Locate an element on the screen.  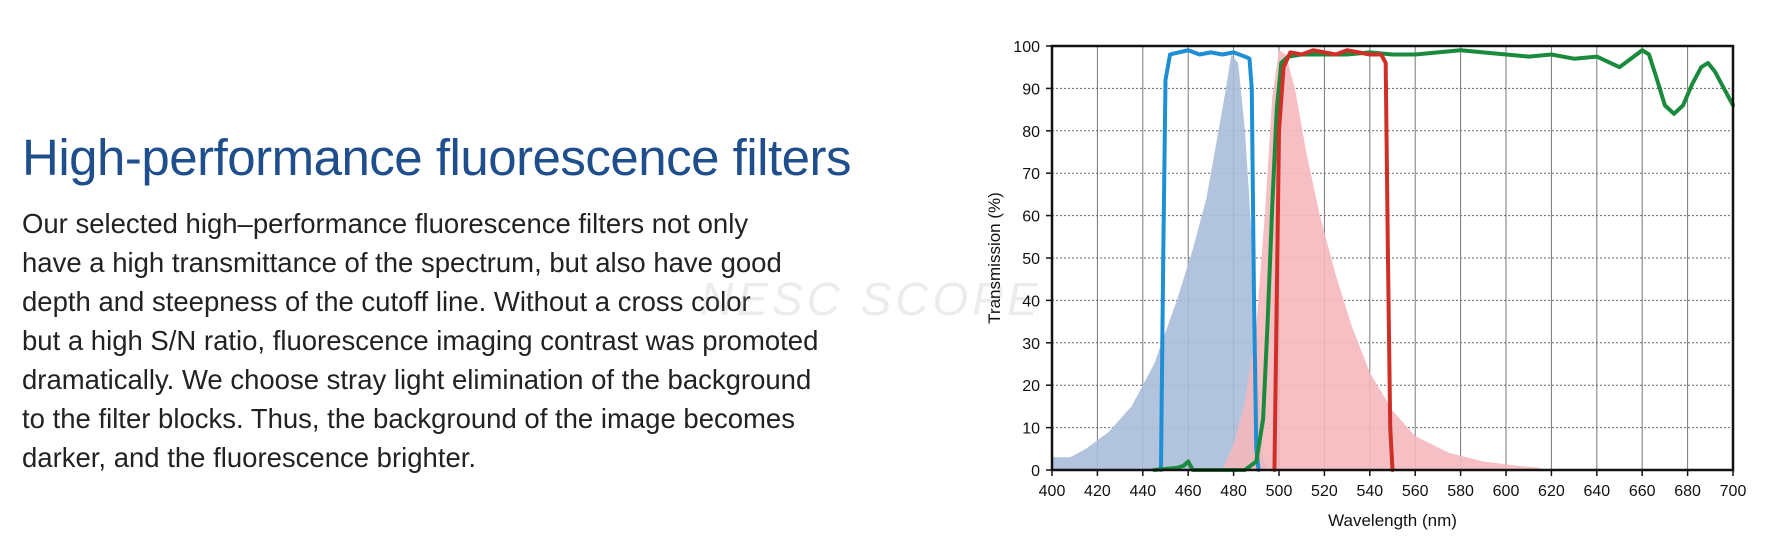
x-tick-label: 440 is located at coordinates (1142, 491).